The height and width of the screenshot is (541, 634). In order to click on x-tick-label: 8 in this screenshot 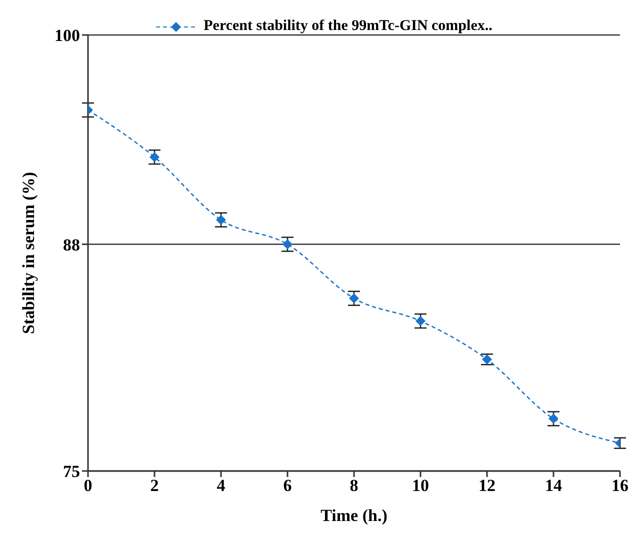, I will do `click(354, 486)`.